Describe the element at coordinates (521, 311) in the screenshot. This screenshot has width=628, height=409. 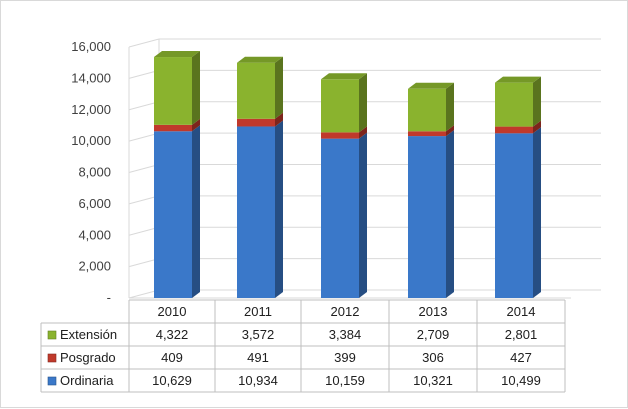
I see `x-category-label: 2014` at that location.